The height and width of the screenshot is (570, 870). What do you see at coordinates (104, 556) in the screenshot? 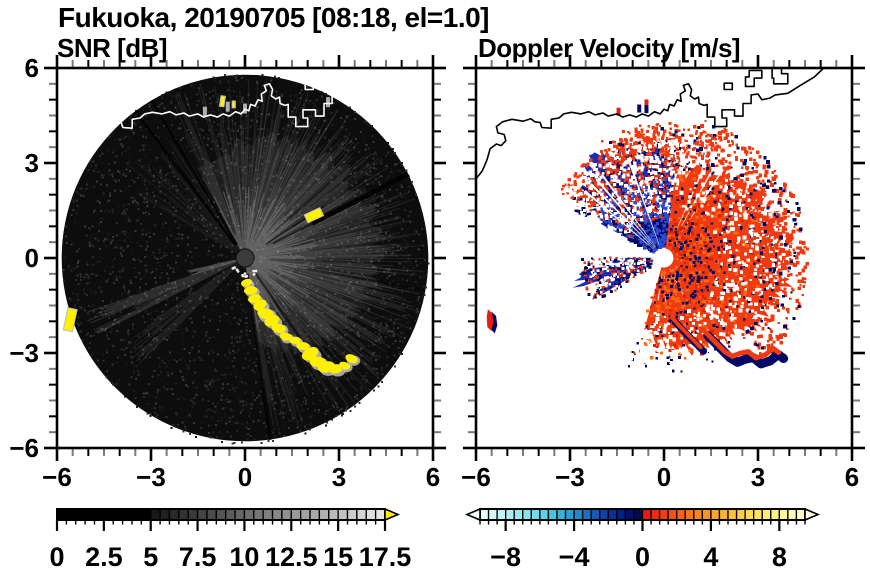
I see `svg-text: 2.5` at bounding box center [104, 556].